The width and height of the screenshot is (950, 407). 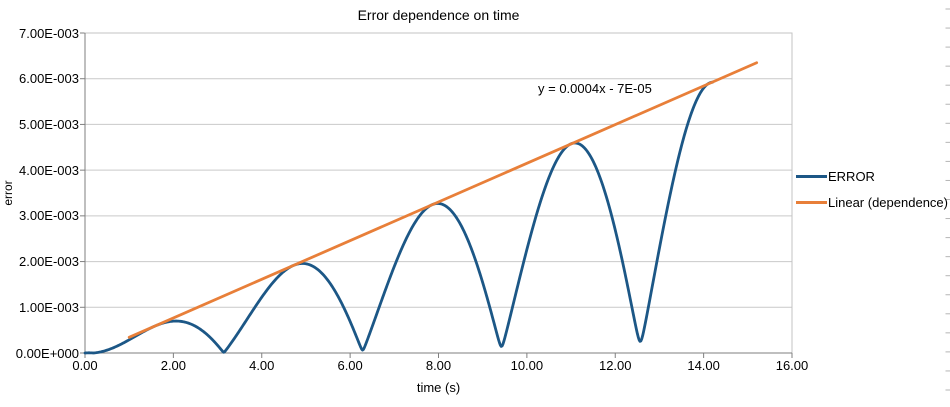 What do you see at coordinates (49, 124) in the screenshot?
I see `y-tick-label: 5.00E-003` at bounding box center [49, 124].